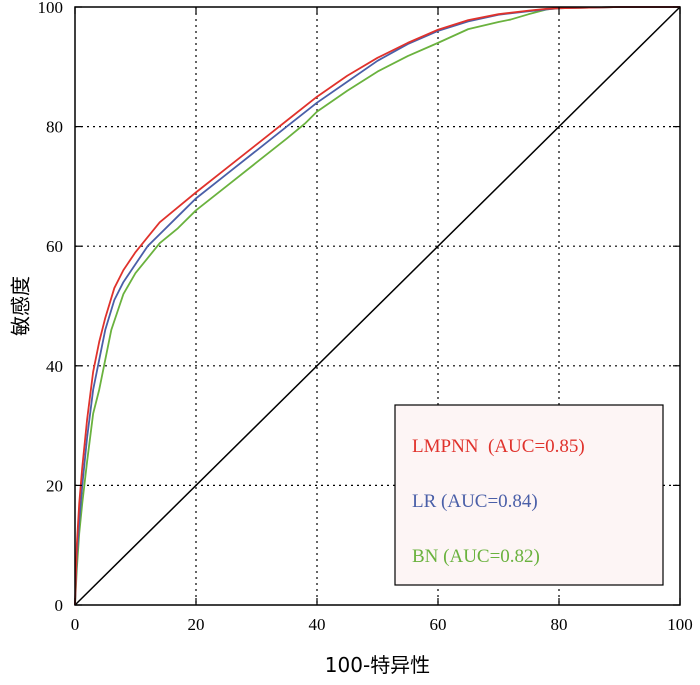  What do you see at coordinates (54, 246) in the screenshot?
I see `y-tick-label: 60` at bounding box center [54, 246].